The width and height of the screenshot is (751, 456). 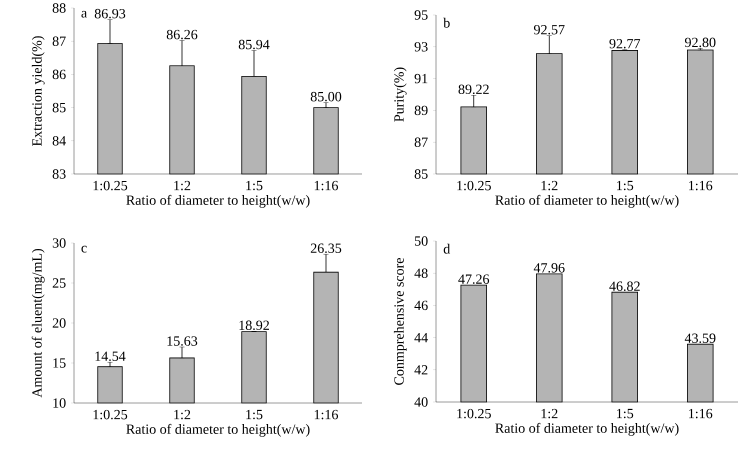 I want to click on data-label: 86.26, so click(x=182, y=35).